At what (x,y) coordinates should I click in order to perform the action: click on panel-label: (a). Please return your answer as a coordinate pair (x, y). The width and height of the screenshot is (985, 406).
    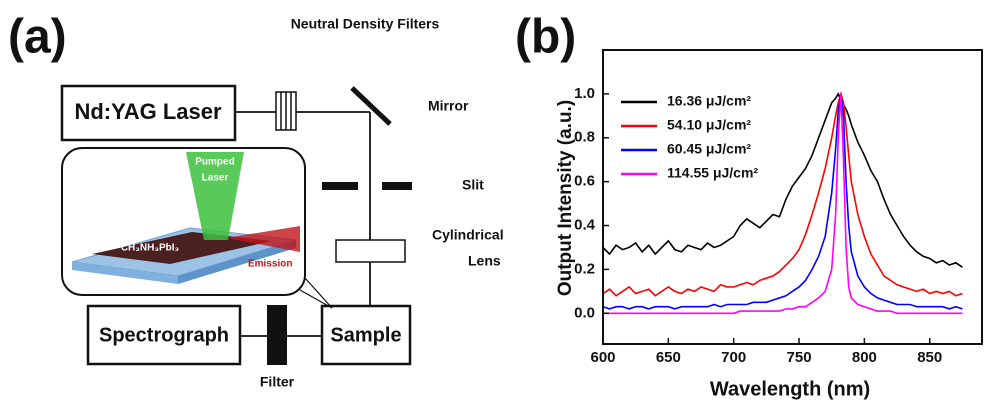
    Looking at the image, I should click on (37, 37).